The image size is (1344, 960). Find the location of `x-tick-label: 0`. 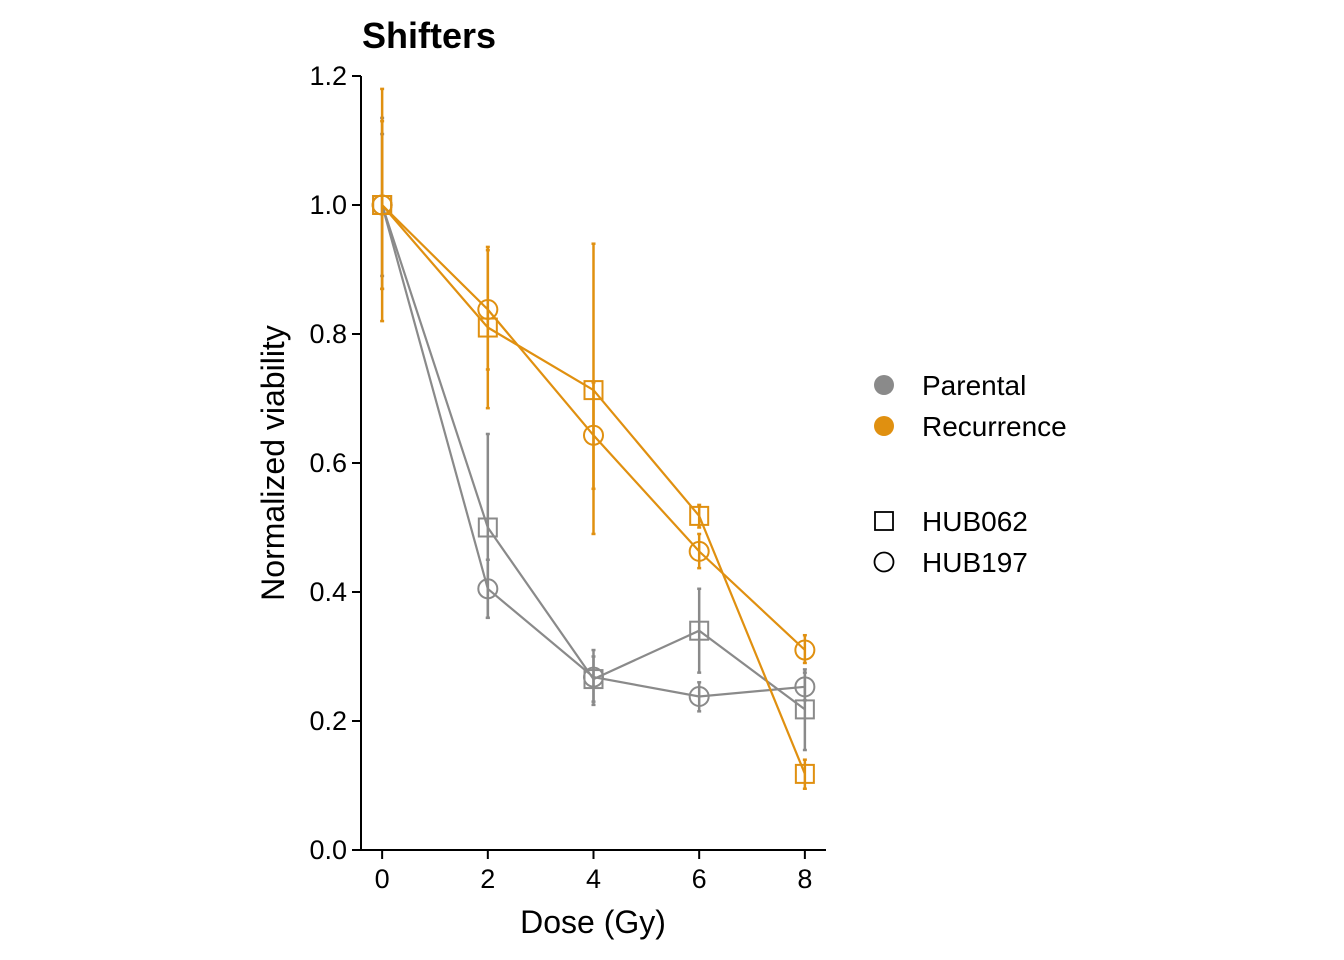

x-tick-label: 0 is located at coordinates (382, 879).